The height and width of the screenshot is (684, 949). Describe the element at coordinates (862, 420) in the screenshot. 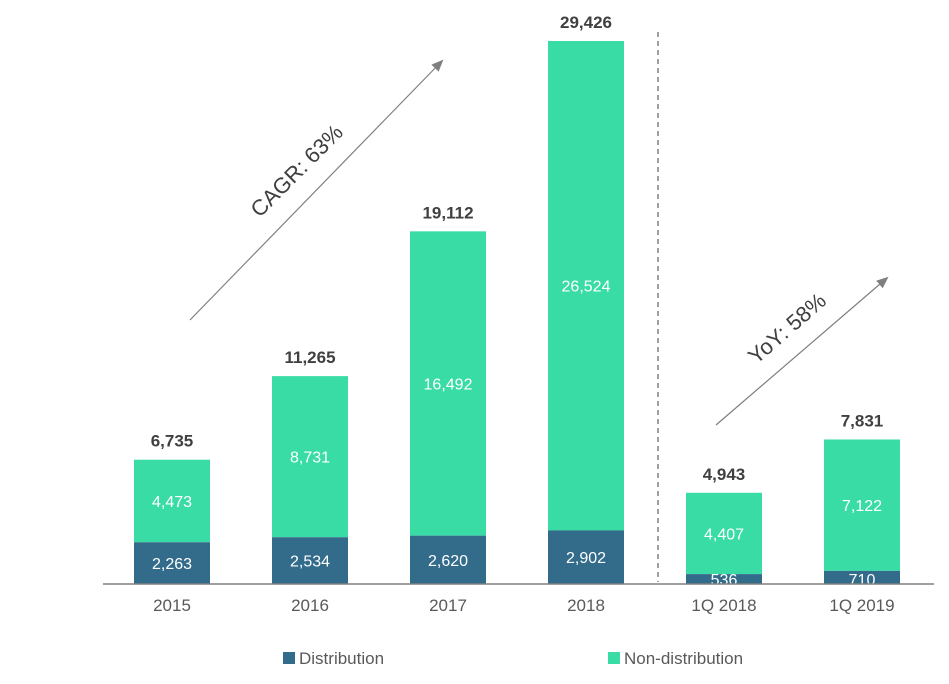

I see `label-total-5: 7,831` at that location.